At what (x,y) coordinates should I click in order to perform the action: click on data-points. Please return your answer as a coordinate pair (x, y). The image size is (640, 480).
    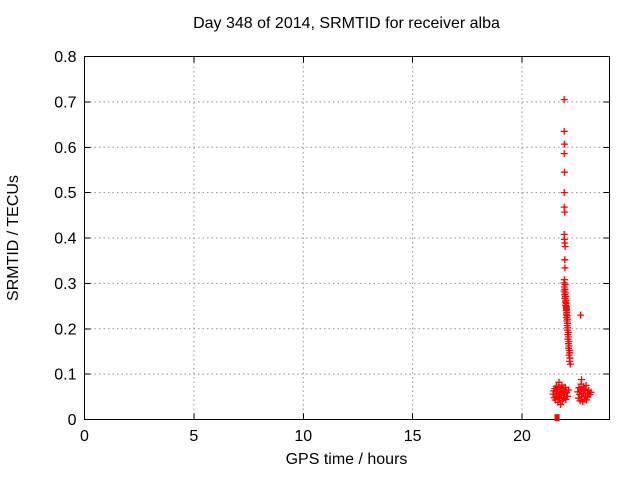
    Looking at the image, I should click on (572, 252).